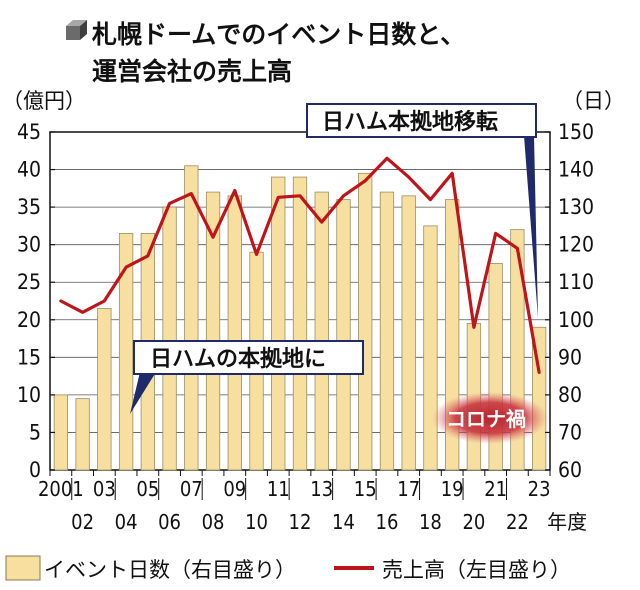  I want to click on legend: イベント日数（右目盛り） 売上高（左目盛り）, so click(288, 568).